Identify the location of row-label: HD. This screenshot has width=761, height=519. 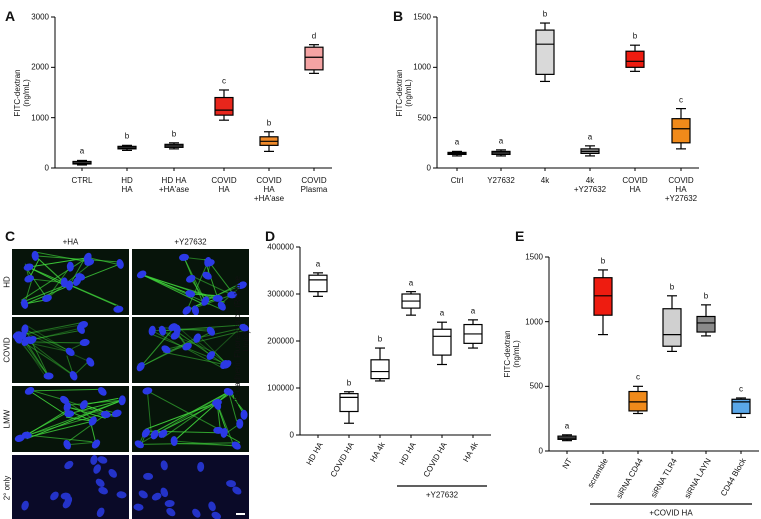
(7, 282).